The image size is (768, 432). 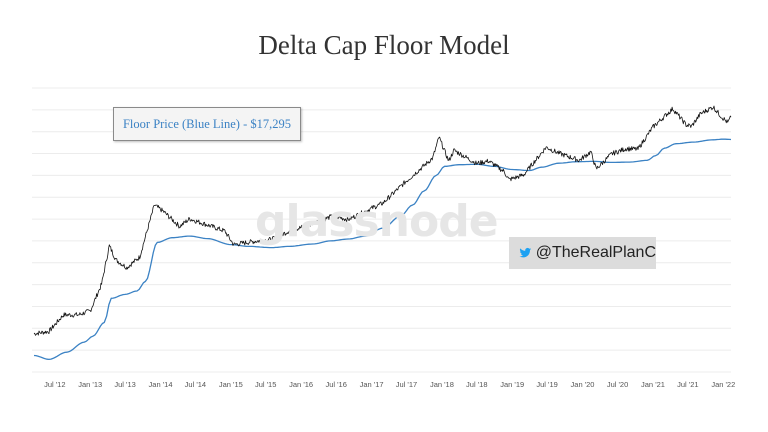 What do you see at coordinates (90, 384) in the screenshot?
I see `x-tick-label: Jan '13` at bounding box center [90, 384].